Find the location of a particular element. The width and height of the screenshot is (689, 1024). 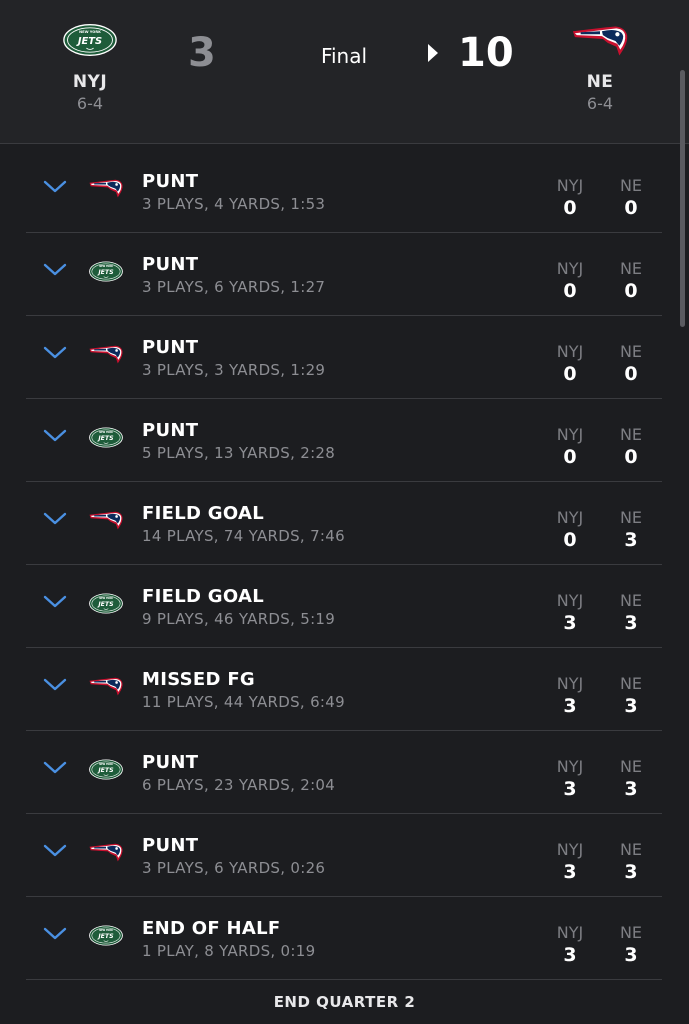

drive-row: PUNT 6 PLAYS, 23 YARDS, 2:04 NYJ 3 NE 3 is located at coordinates (344, 772).